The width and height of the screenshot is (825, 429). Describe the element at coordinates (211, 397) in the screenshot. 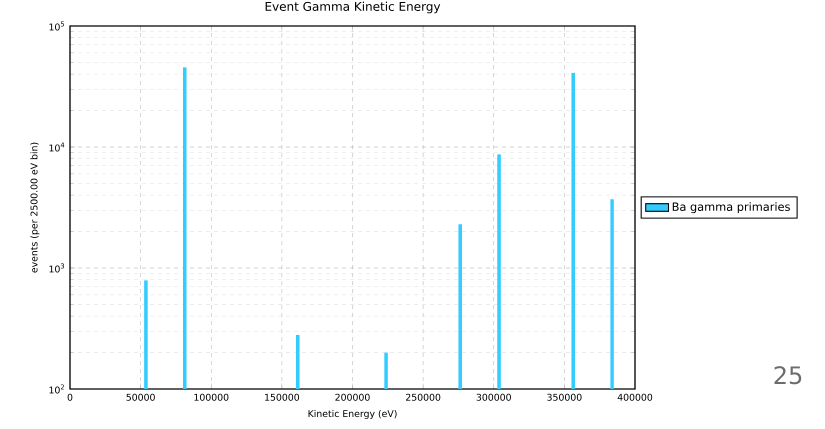

I see `x-tick-label: 100000` at that location.